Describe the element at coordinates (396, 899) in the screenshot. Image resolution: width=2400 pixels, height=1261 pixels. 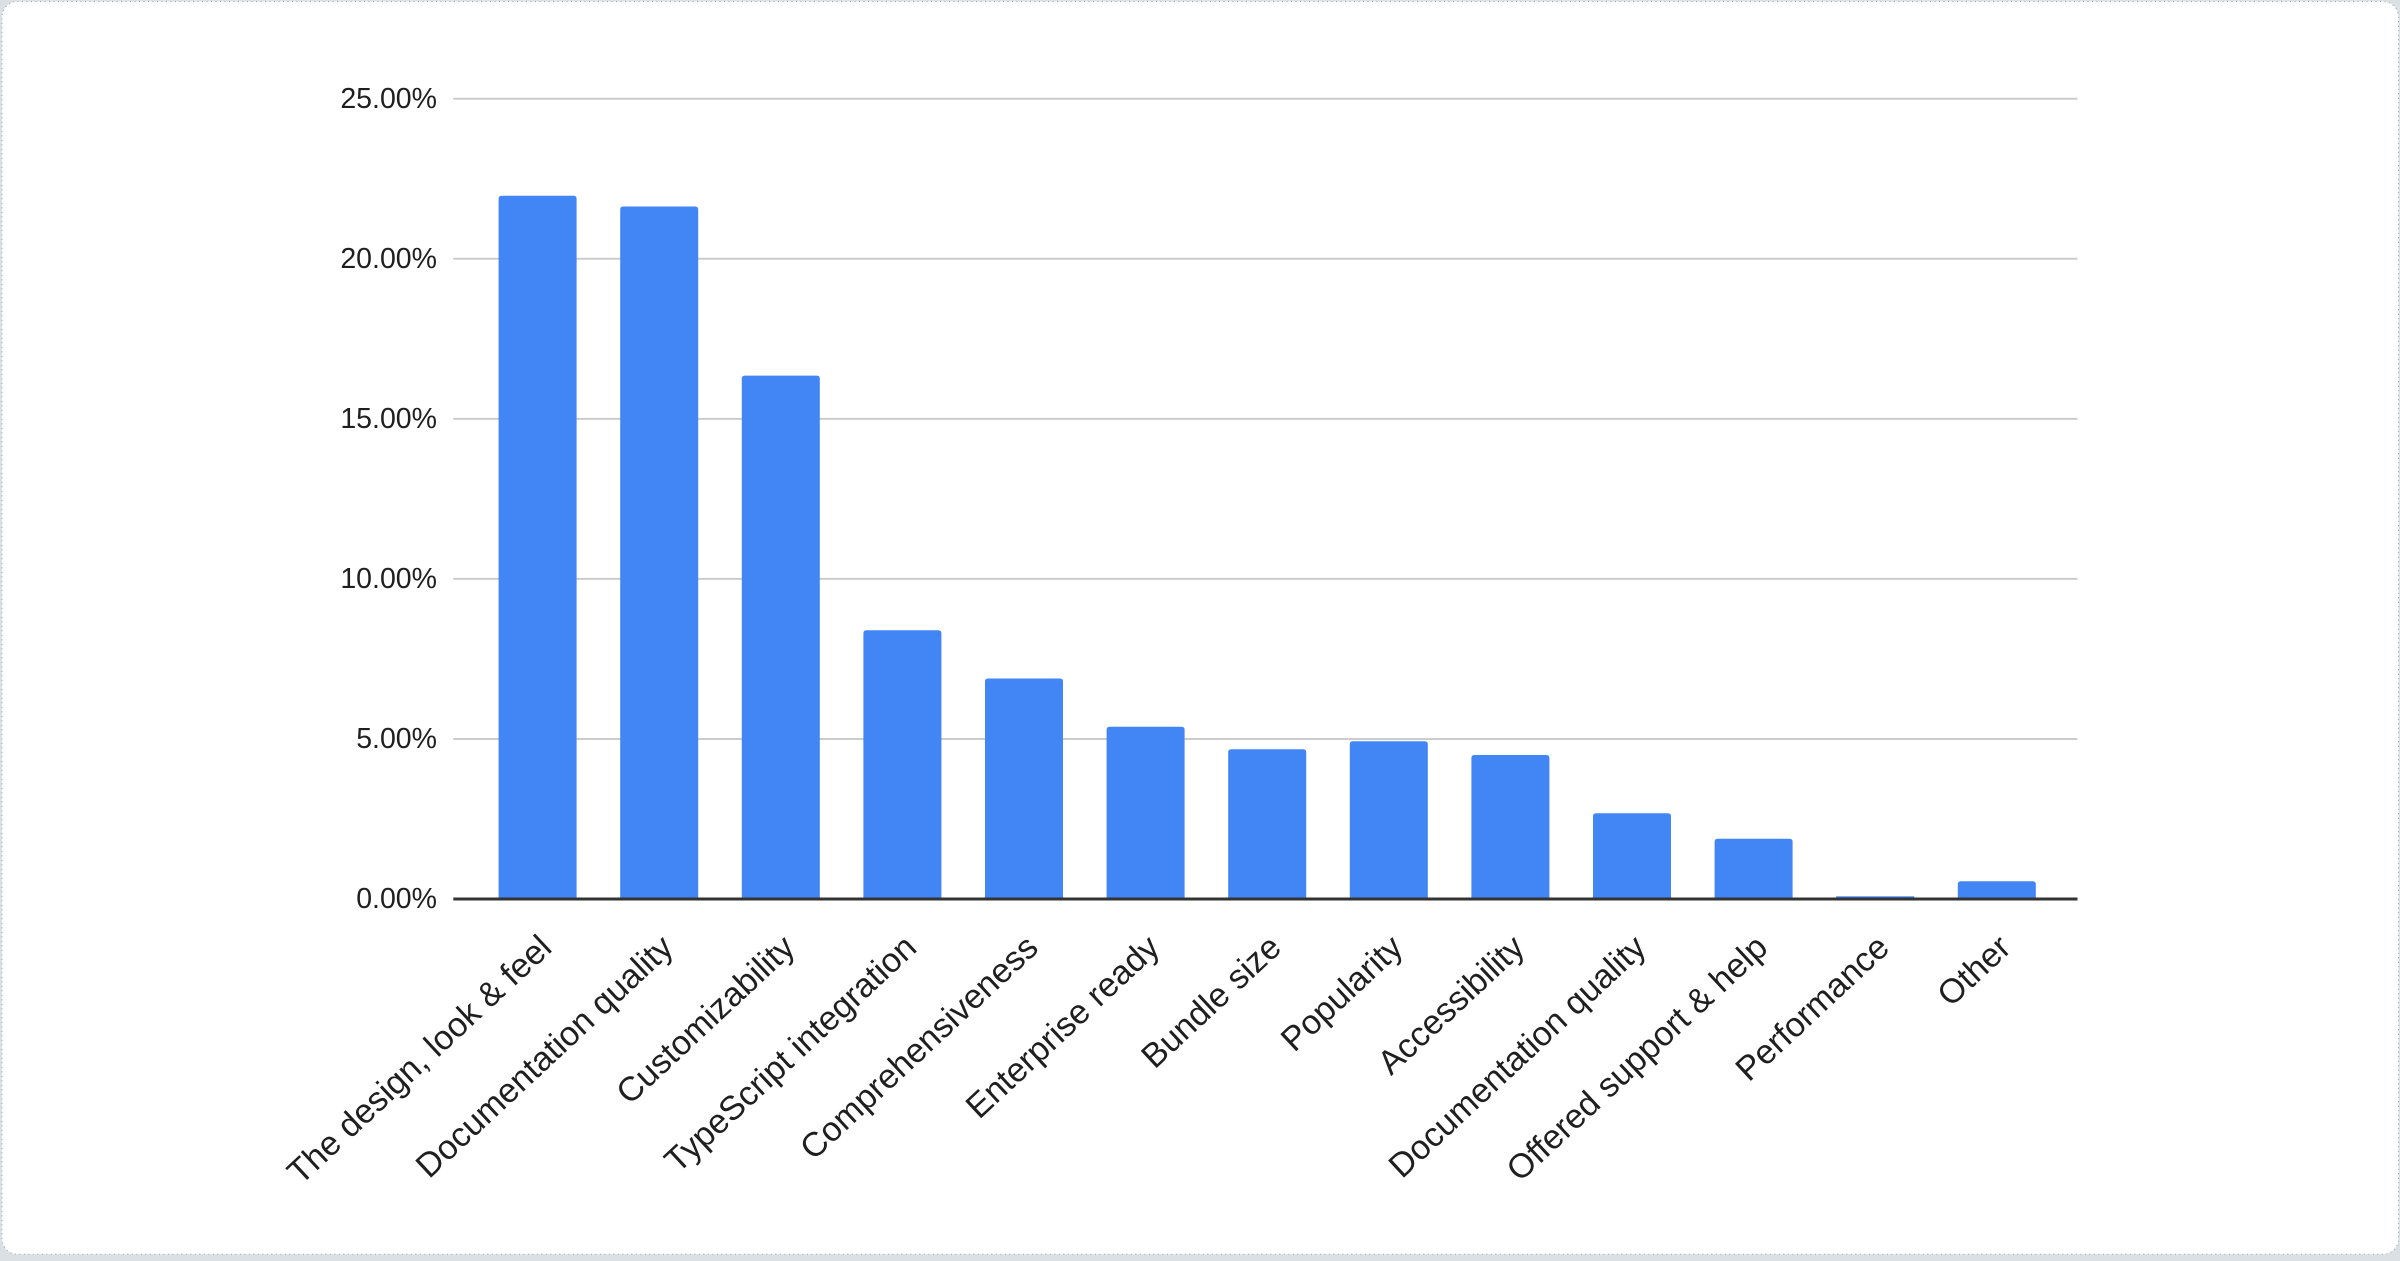
I see `svg-text: 0.00%` at that location.